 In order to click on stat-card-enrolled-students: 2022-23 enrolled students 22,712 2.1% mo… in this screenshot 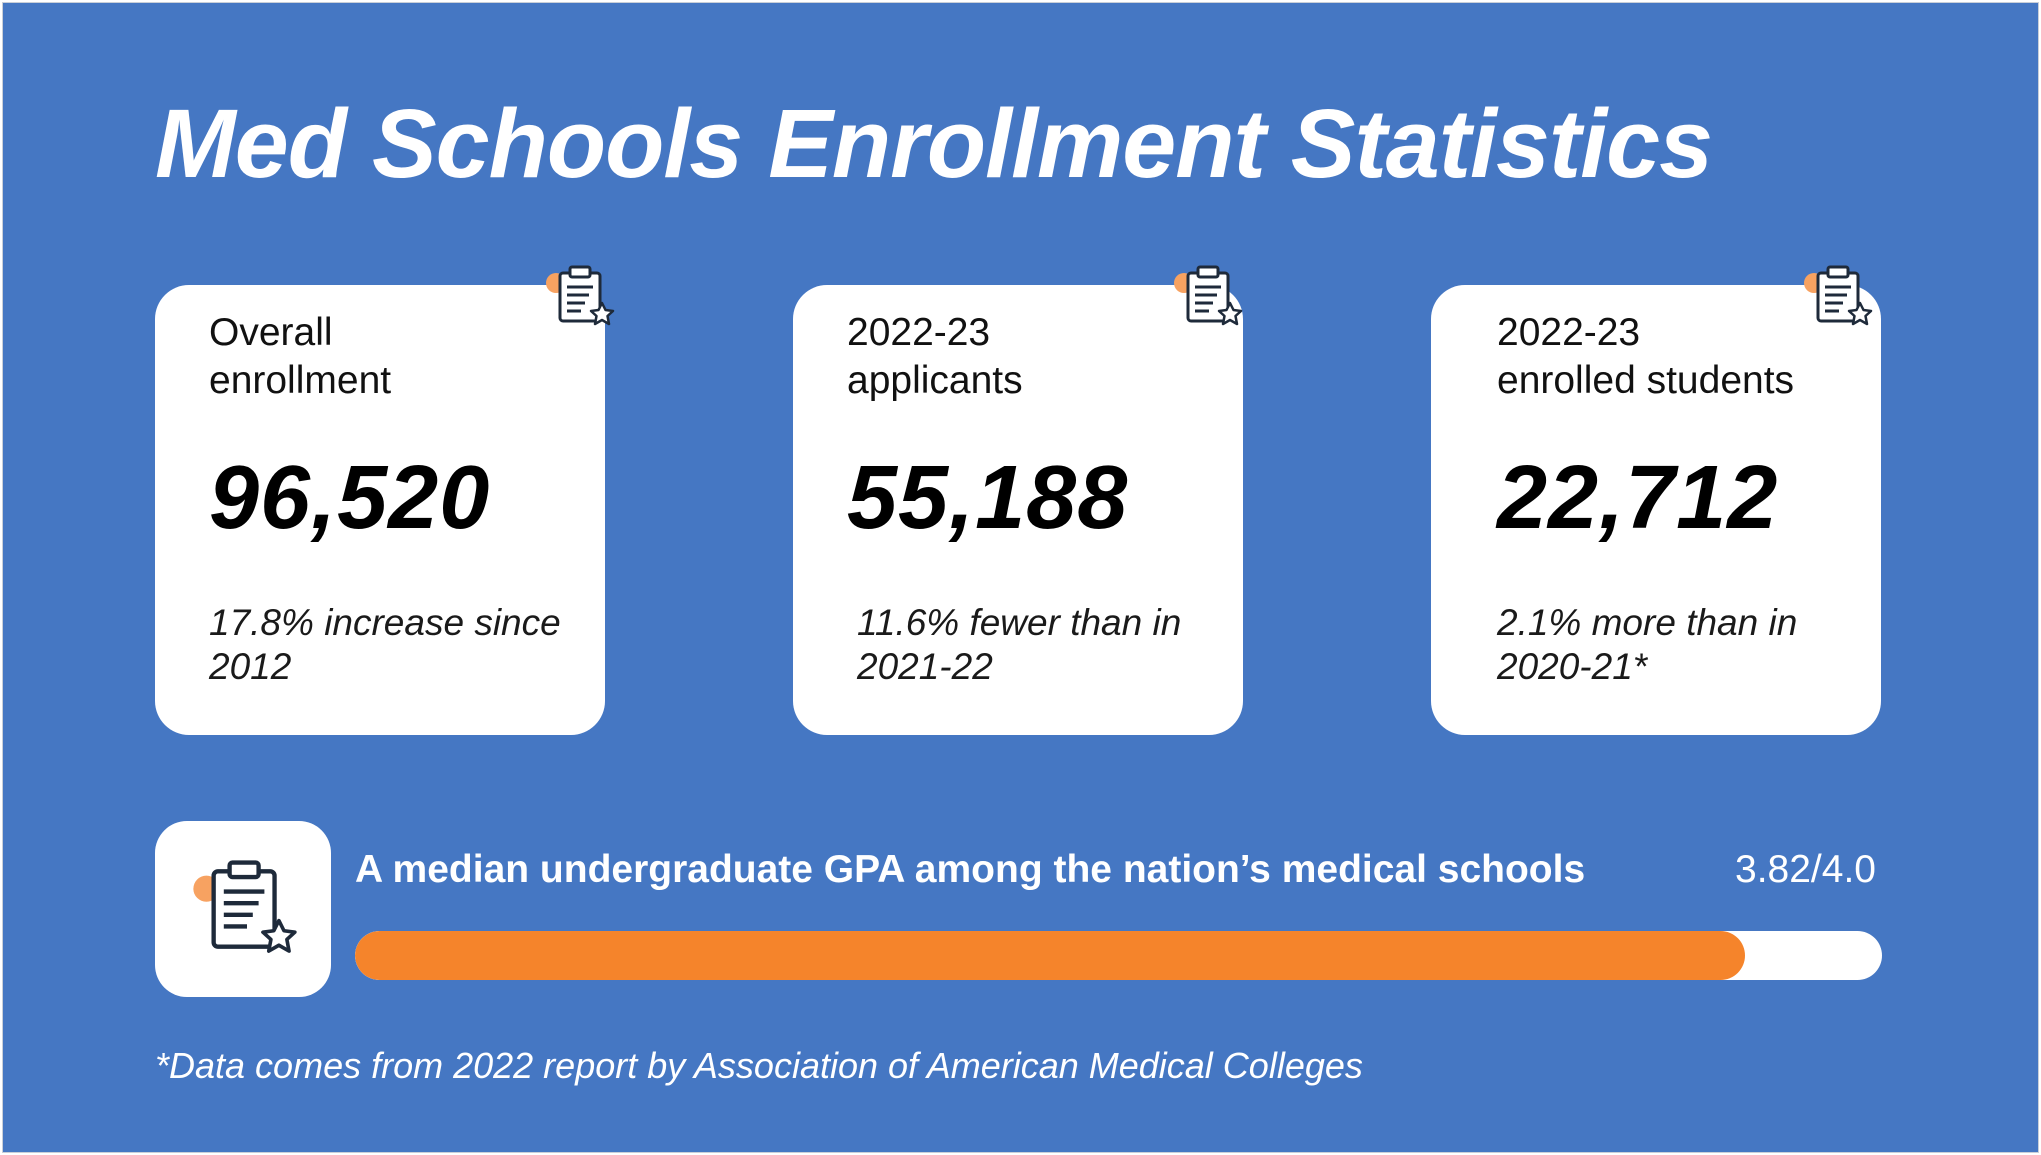, I will do `click(1656, 510)`.